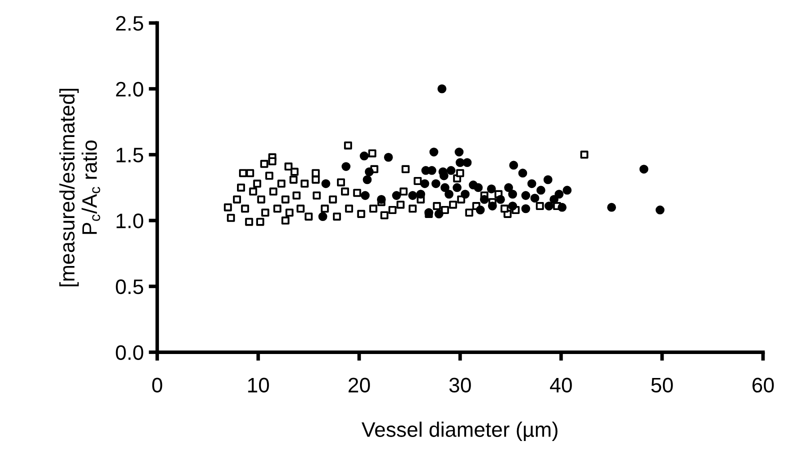  Describe the element at coordinates (130, 89) in the screenshot. I see `y-tick-label: 2.0` at that location.